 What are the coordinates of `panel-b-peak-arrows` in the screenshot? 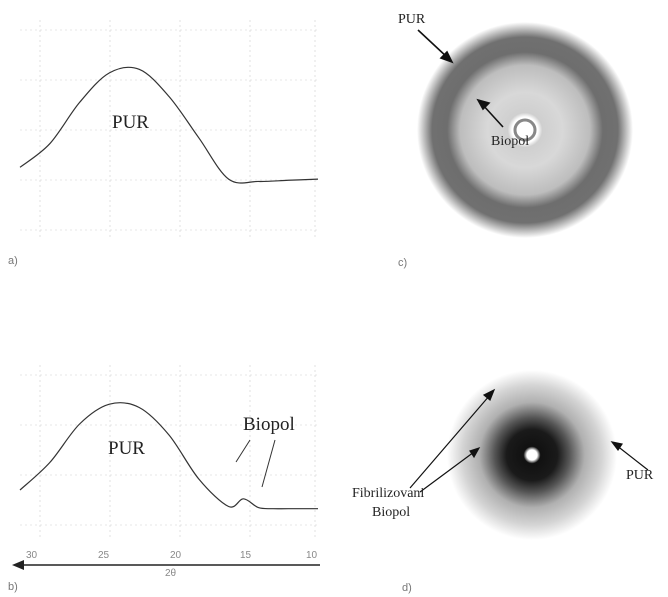 It's located at (255, 463).